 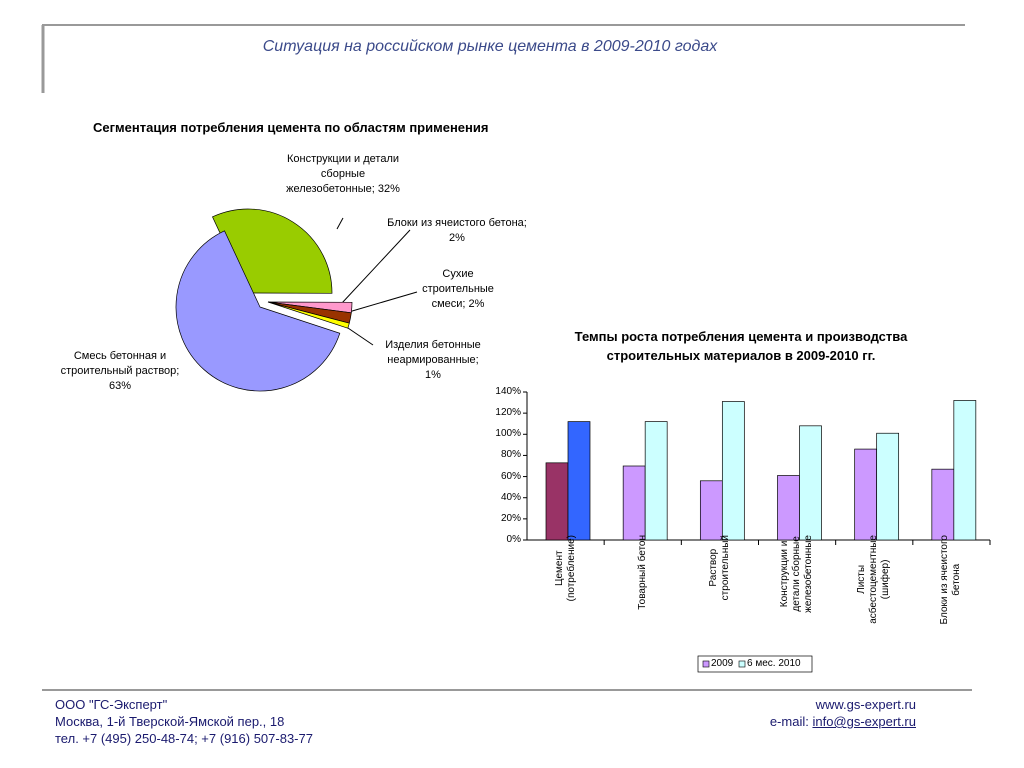 I want to click on email-line: e-mail: info@gs-expert.ru, so click(x=808, y=721).